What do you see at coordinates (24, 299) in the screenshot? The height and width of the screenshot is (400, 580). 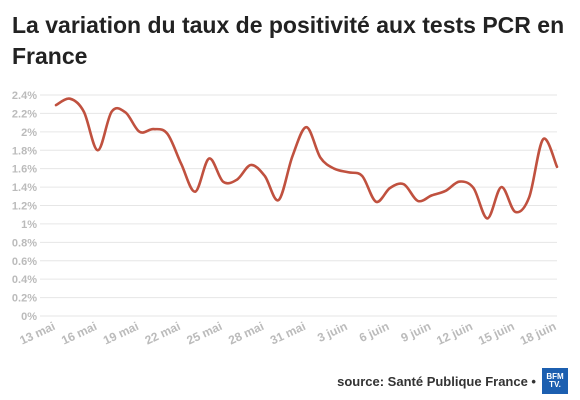 I see `y-tick-label: 0.2%` at bounding box center [24, 299].